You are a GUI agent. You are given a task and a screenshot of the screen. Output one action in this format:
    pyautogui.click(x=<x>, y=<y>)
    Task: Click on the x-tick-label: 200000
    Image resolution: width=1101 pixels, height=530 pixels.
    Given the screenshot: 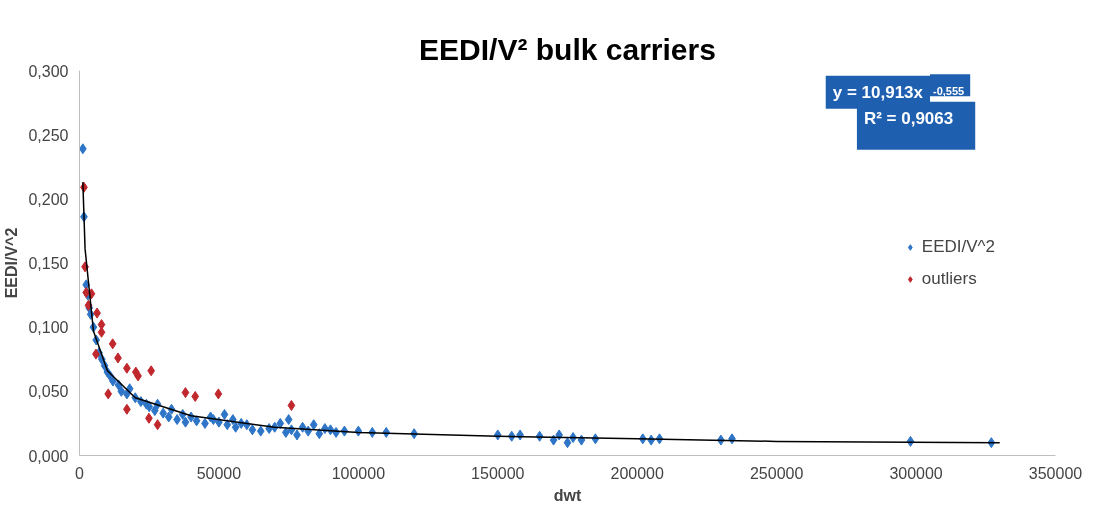 What is the action you would take?
    pyautogui.click(x=637, y=473)
    